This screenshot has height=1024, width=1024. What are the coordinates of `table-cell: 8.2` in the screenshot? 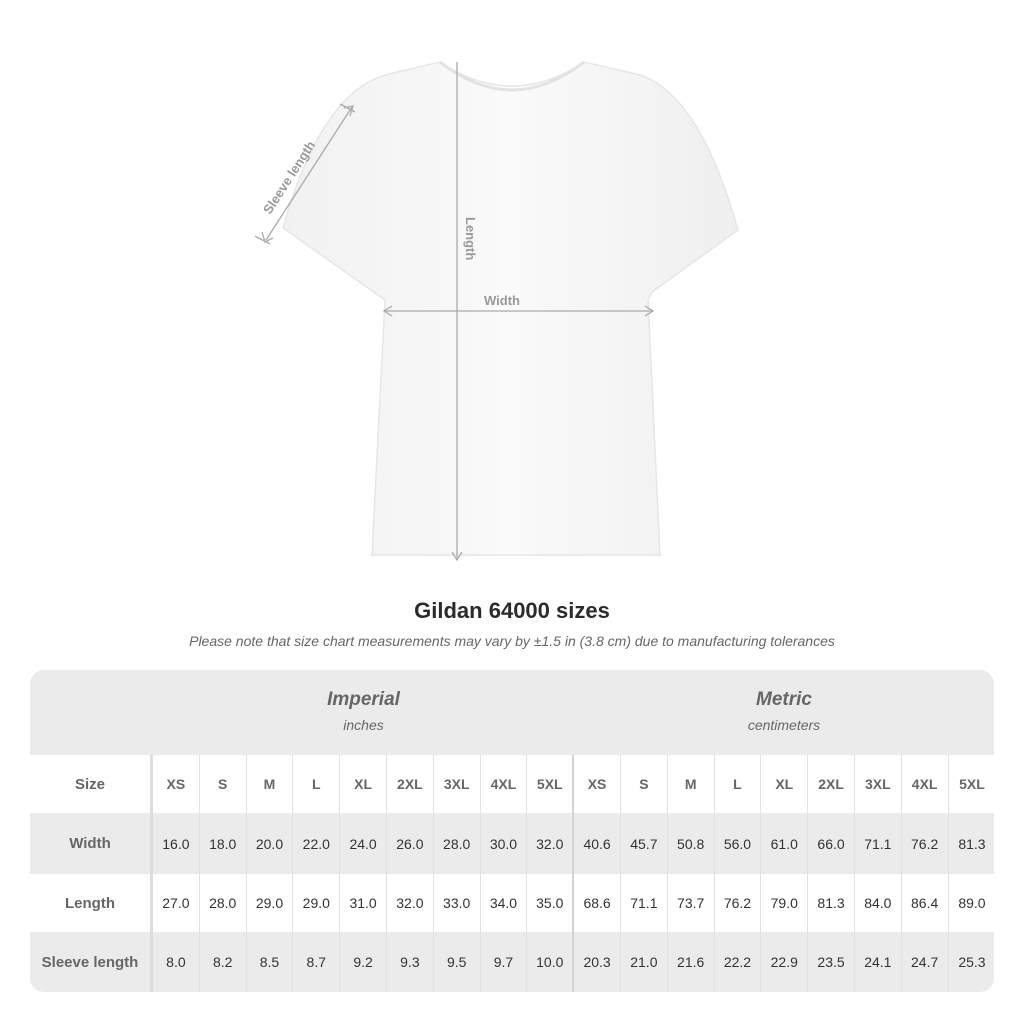 It's located at (223, 962).